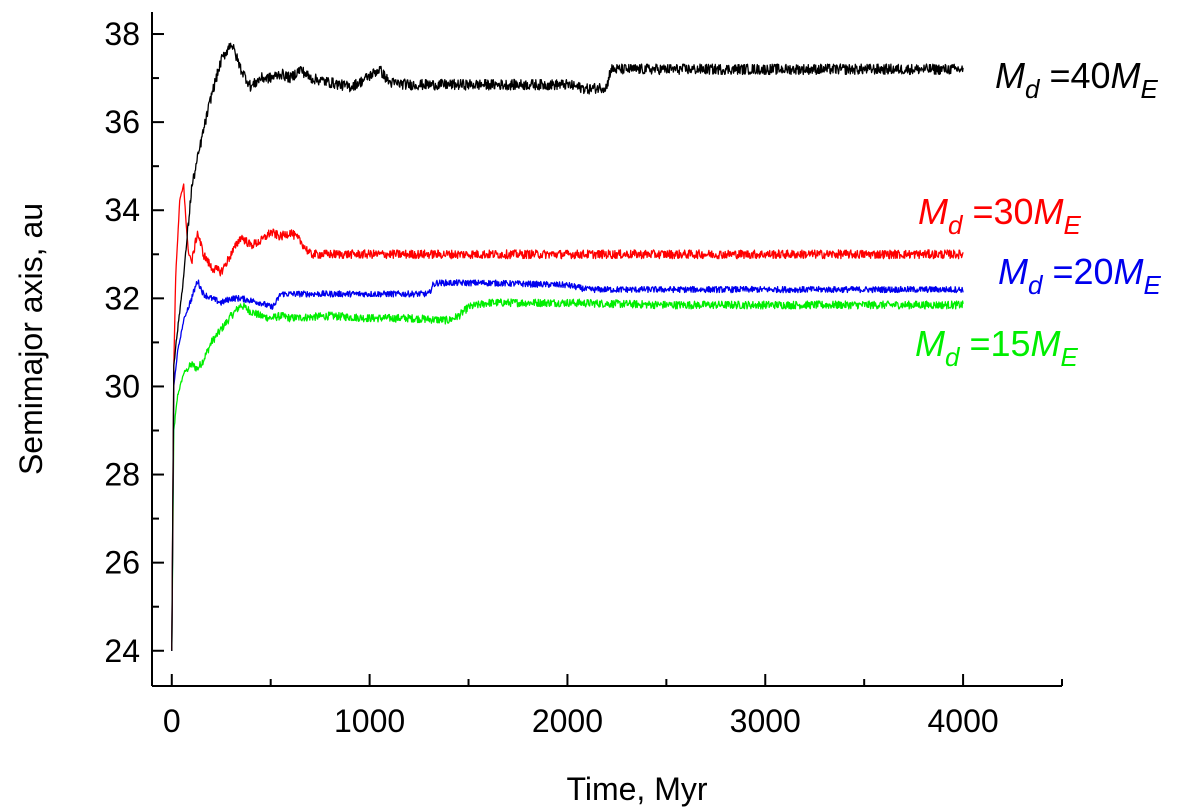 The image size is (1200, 811). What do you see at coordinates (1074, 75) in the screenshot?
I see `legend-label-part: =40` at bounding box center [1074, 75].